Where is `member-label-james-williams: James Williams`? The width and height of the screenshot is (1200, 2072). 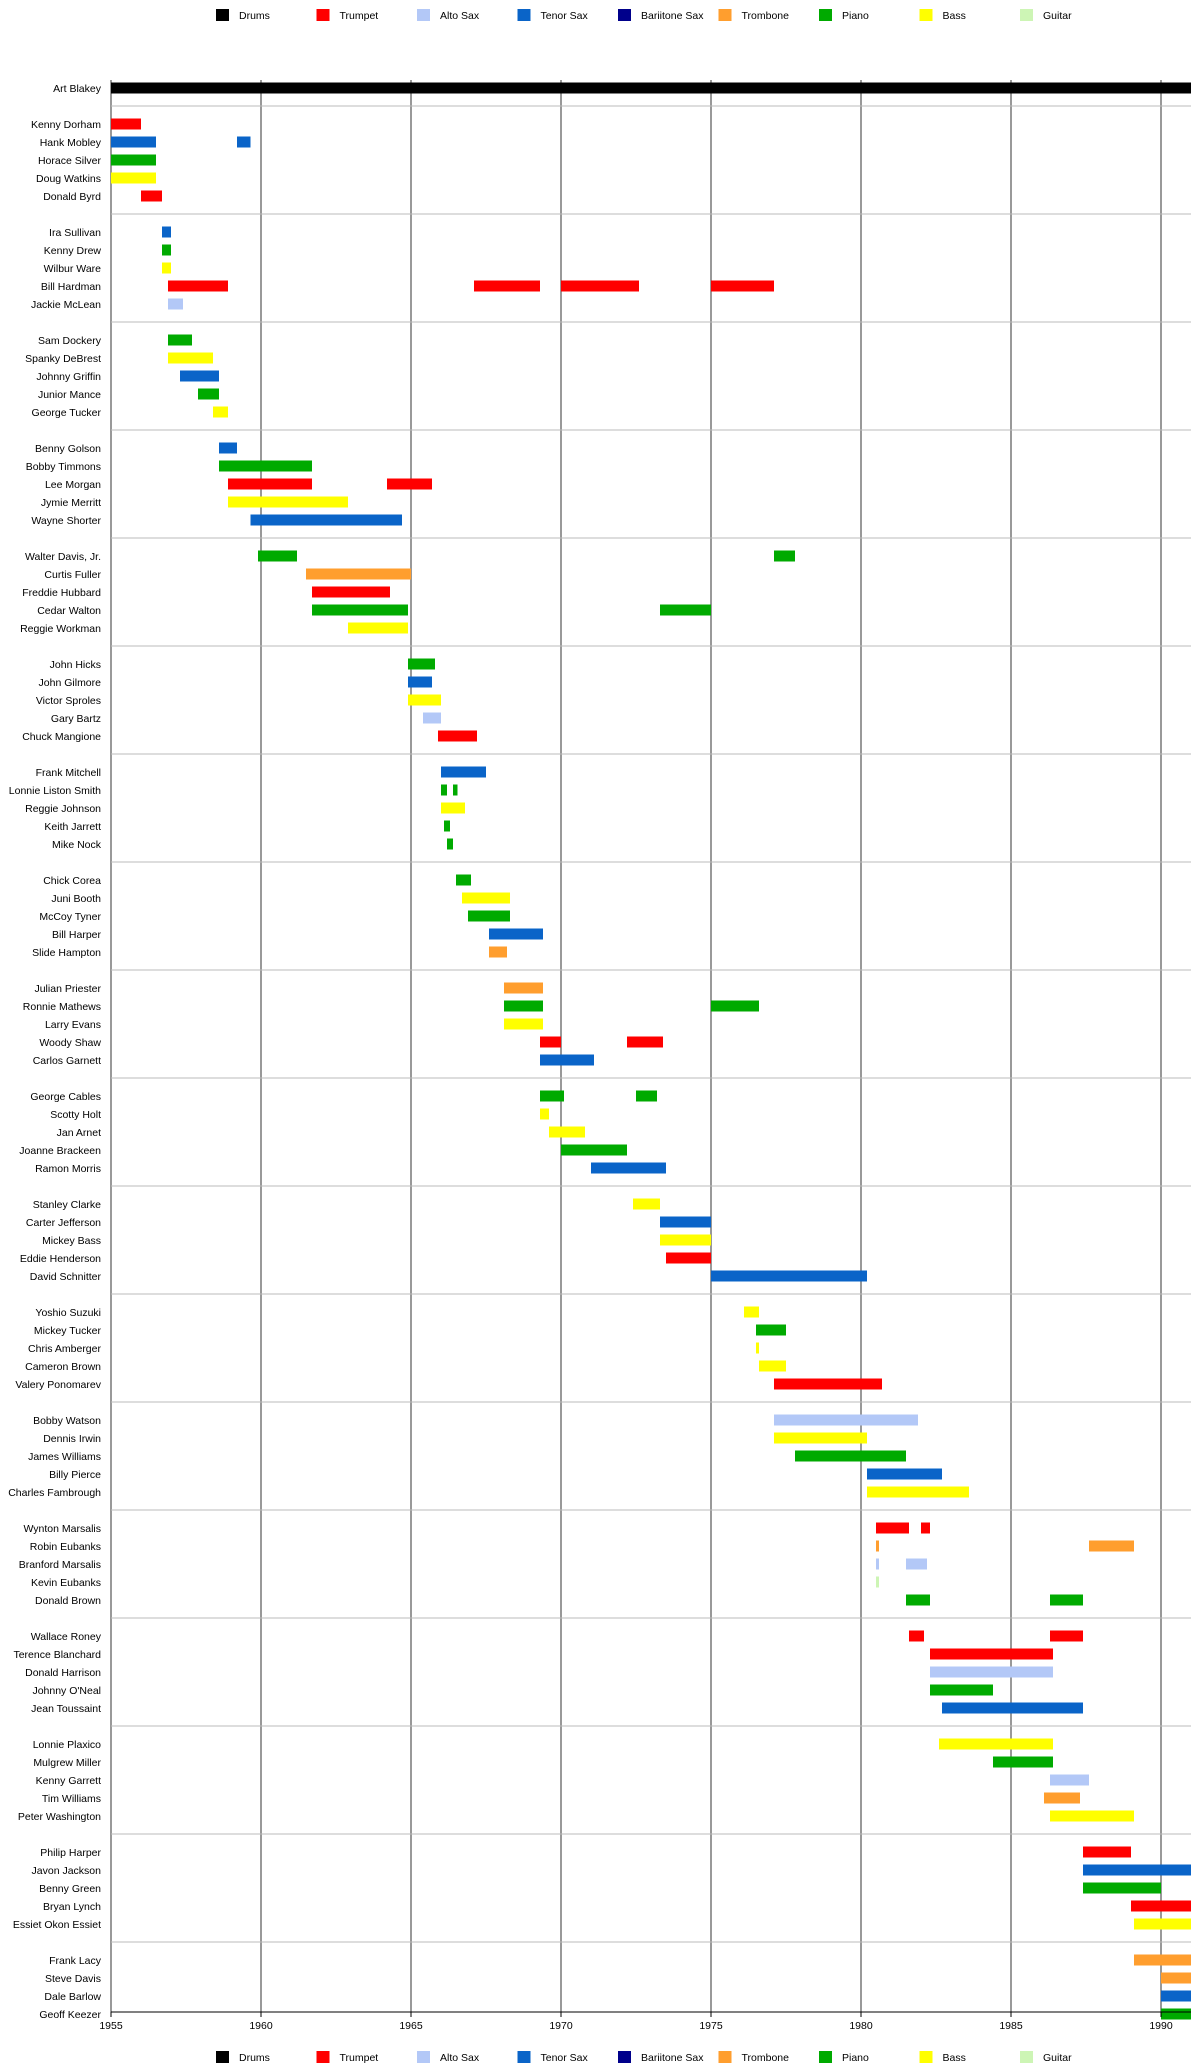 member-label-james-williams: James Williams is located at coordinates (64, 1457).